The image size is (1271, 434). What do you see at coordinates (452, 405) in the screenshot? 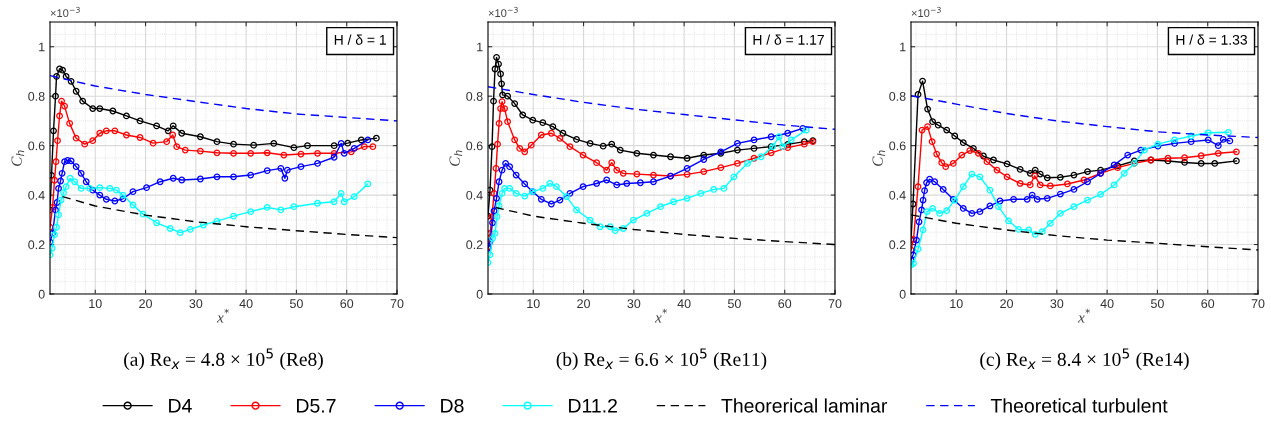
I see `legend-label: D8` at bounding box center [452, 405].